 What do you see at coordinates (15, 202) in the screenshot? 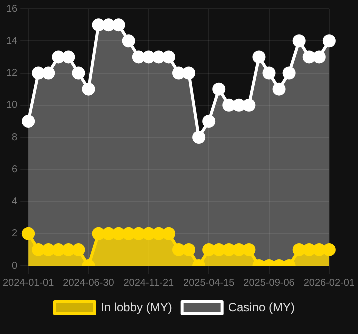
I see `y-tick-label: 4` at bounding box center [15, 202].